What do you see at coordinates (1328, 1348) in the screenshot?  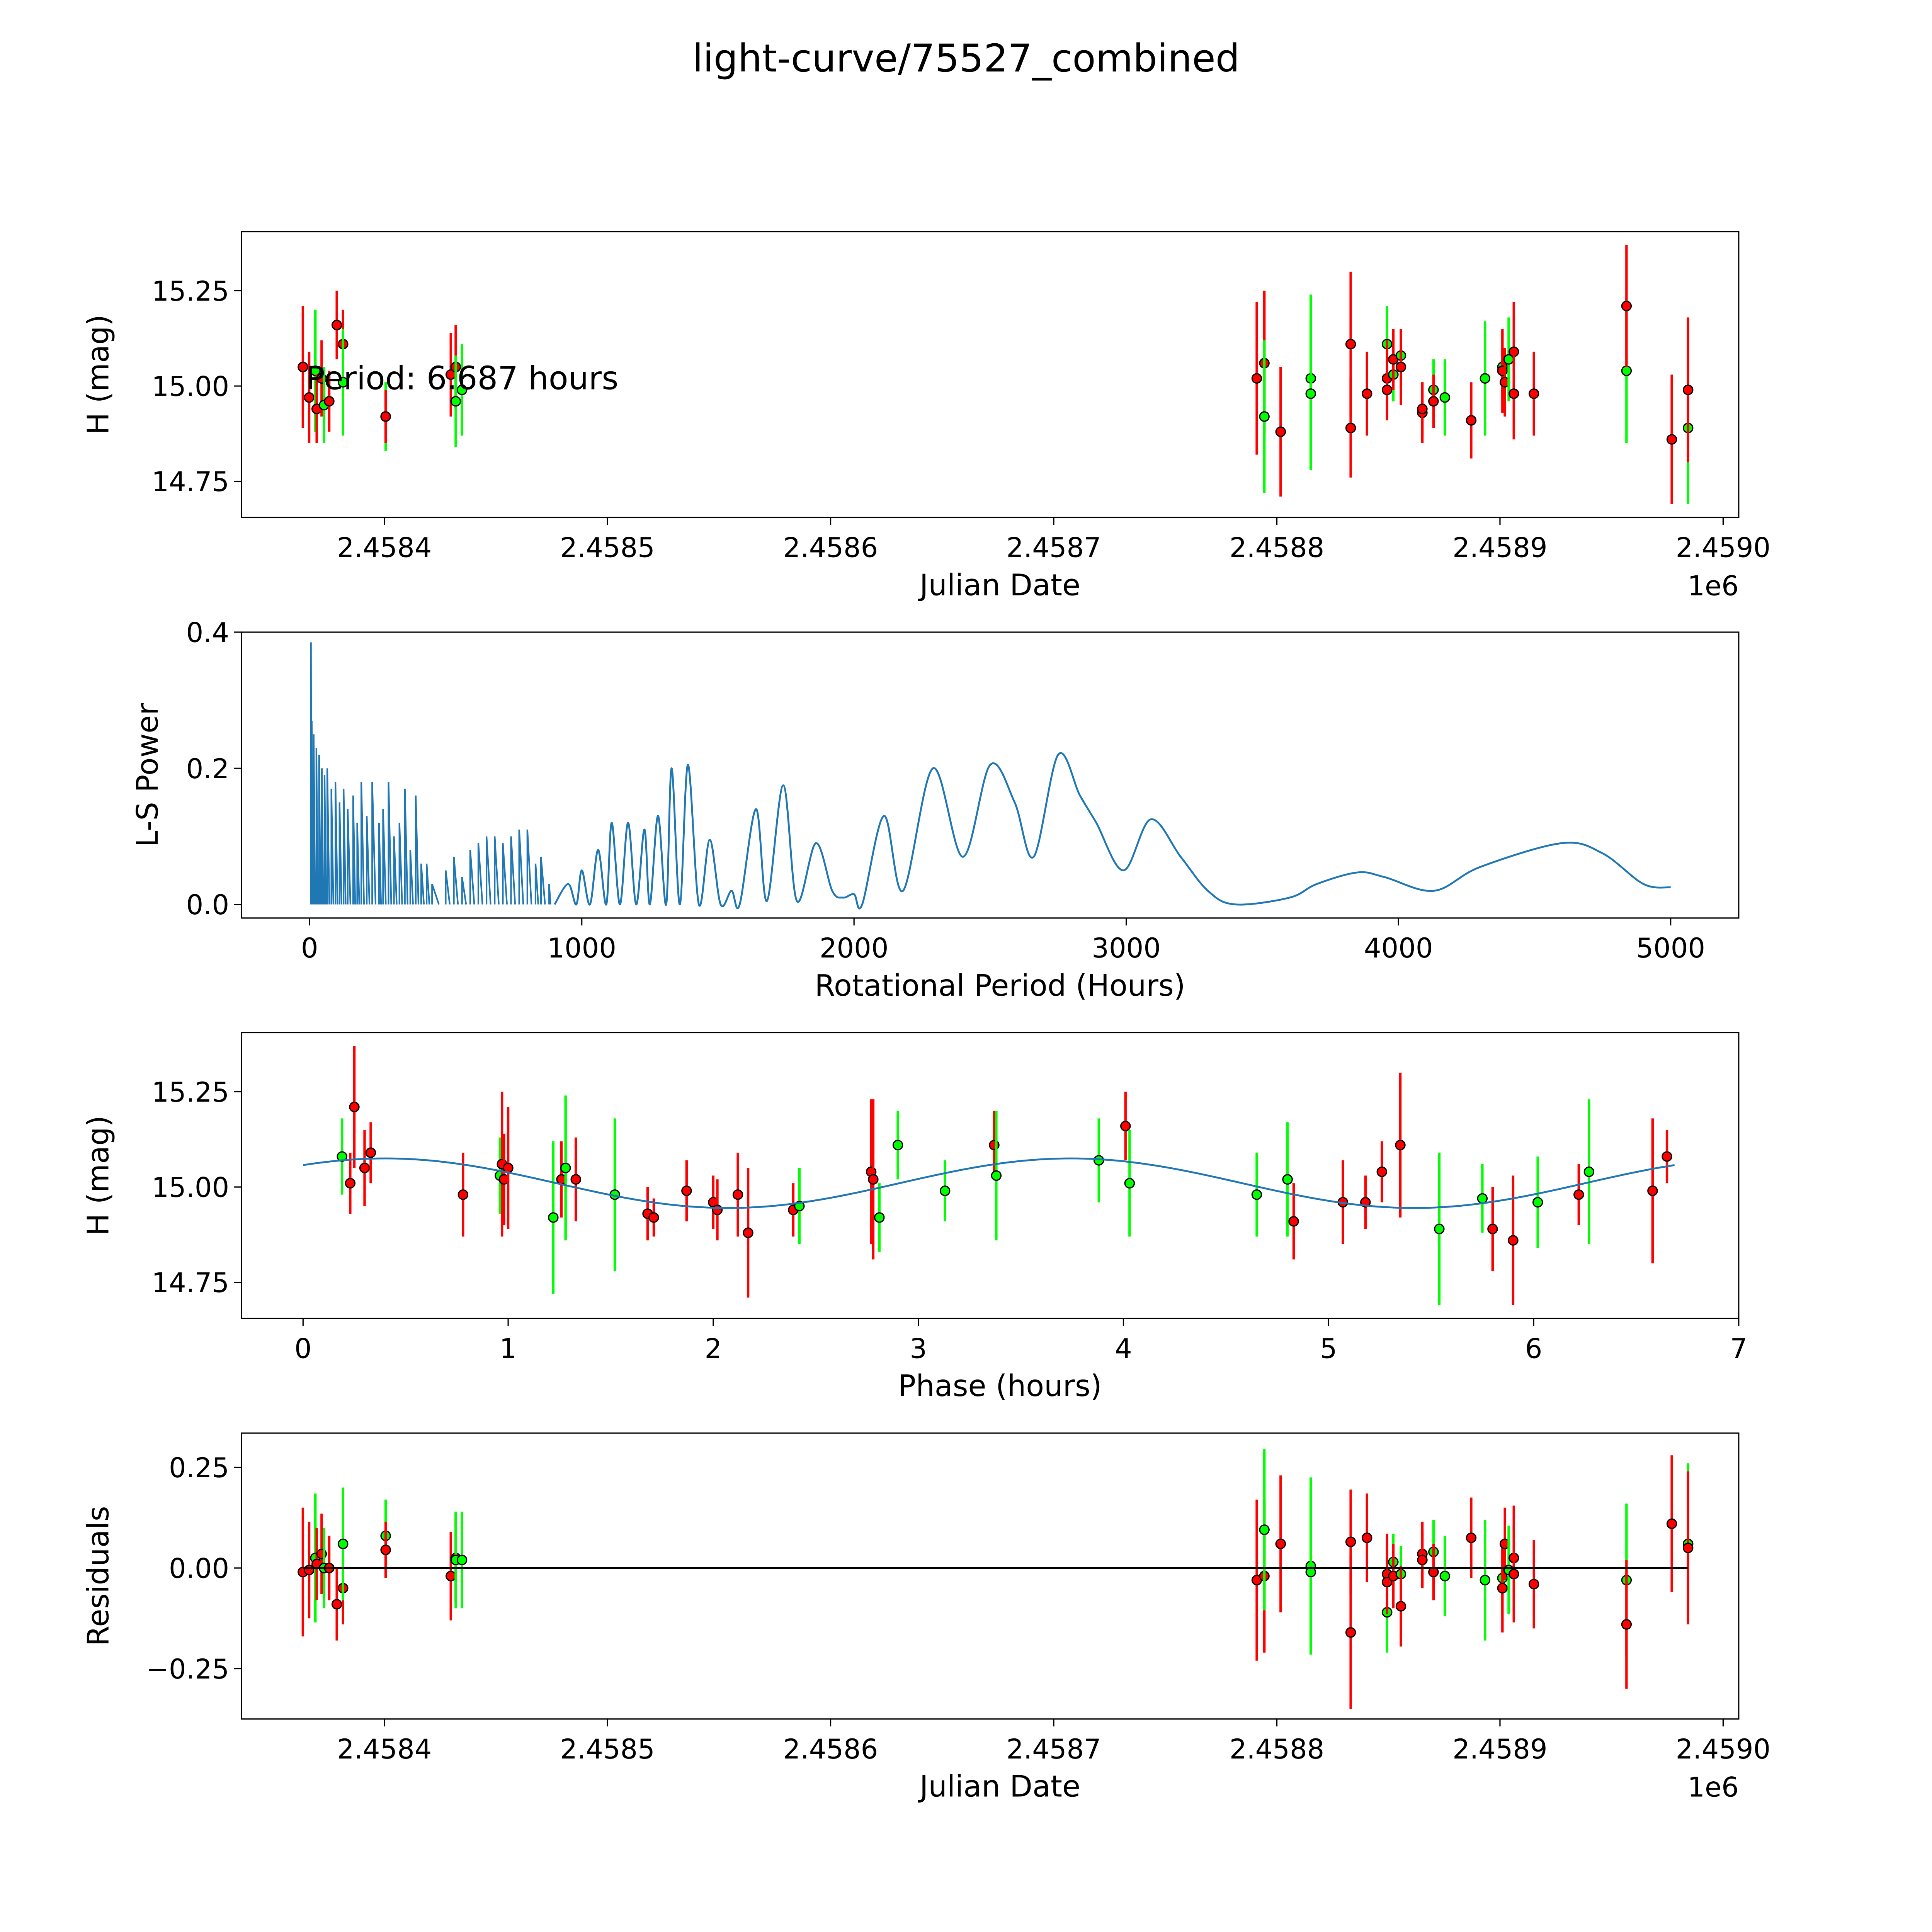 I see `x-tick-label: 5` at bounding box center [1328, 1348].